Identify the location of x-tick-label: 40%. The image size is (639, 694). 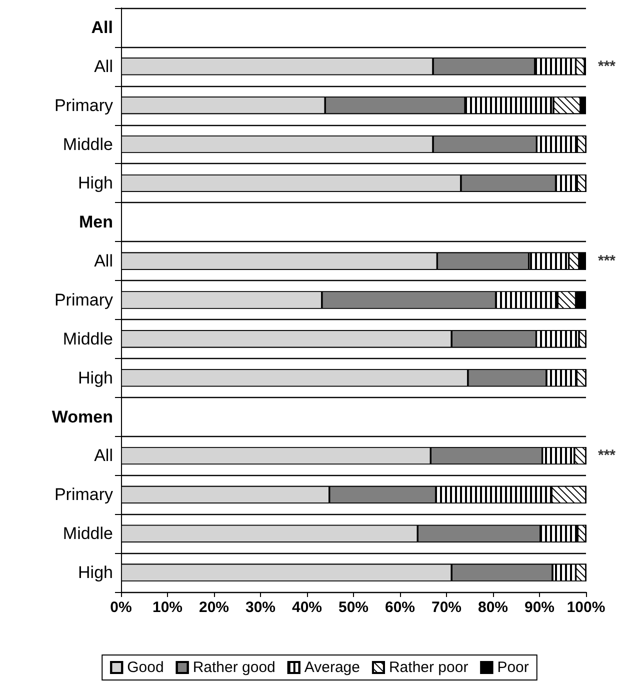
(307, 607).